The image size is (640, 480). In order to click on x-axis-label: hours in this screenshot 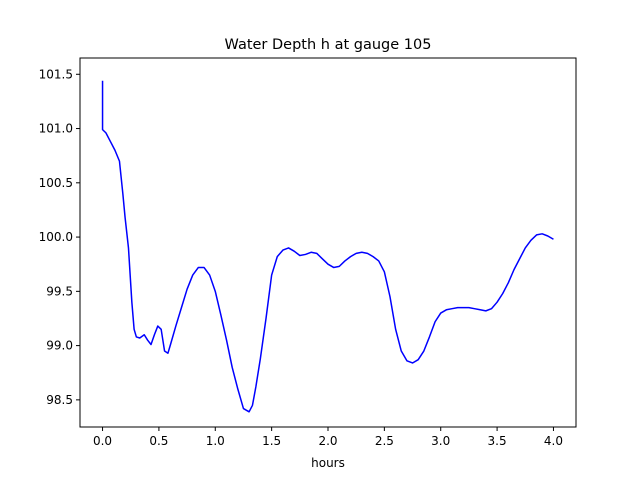, I will do `click(328, 463)`.